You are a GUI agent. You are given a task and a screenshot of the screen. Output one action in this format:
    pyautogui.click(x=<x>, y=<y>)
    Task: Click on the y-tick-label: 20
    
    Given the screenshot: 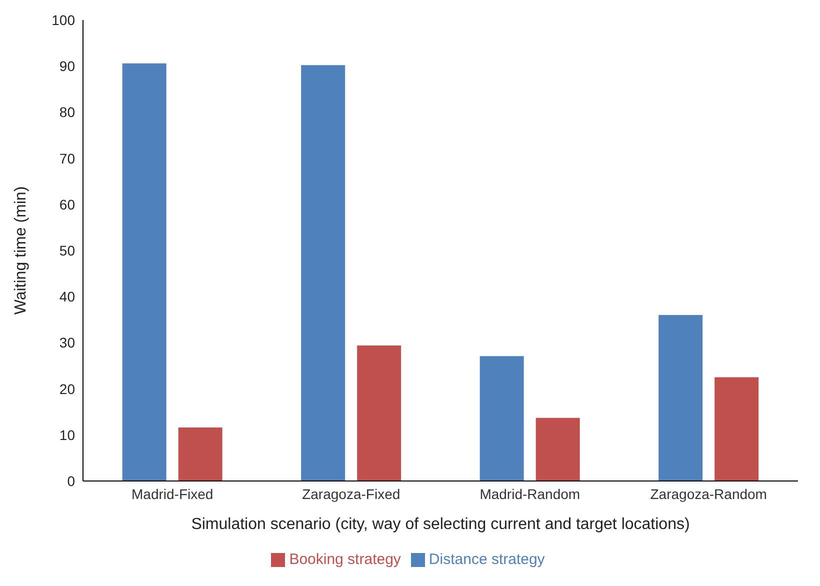 What is the action you would take?
    pyautogui.click(x=67, y=388)
    